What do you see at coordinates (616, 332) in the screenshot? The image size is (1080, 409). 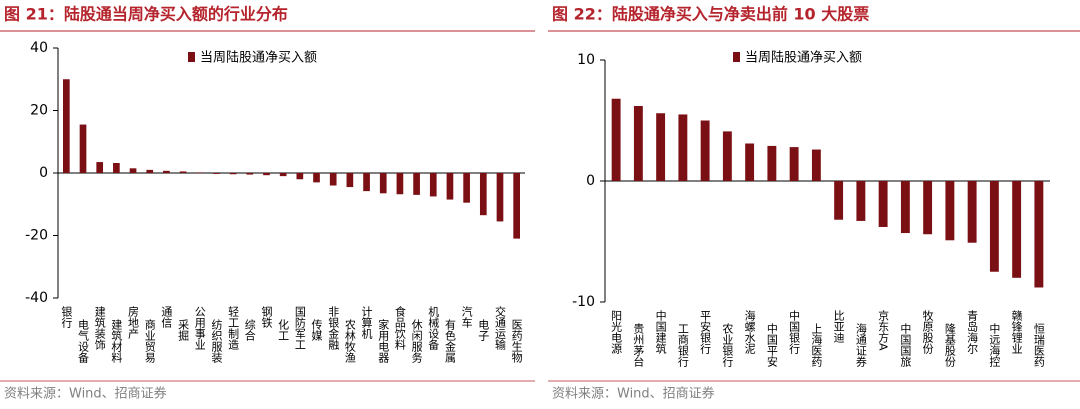 I see `x-tick-label: 阳光电源` at bounding box center [616, 332].